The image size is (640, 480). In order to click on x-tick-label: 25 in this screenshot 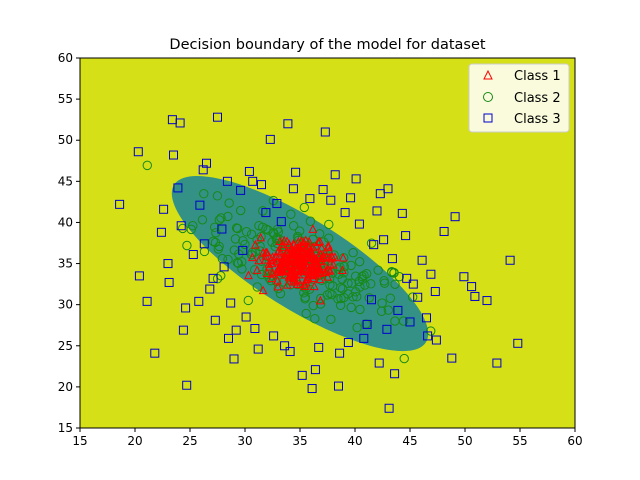, I will do `click(189, 441)`.